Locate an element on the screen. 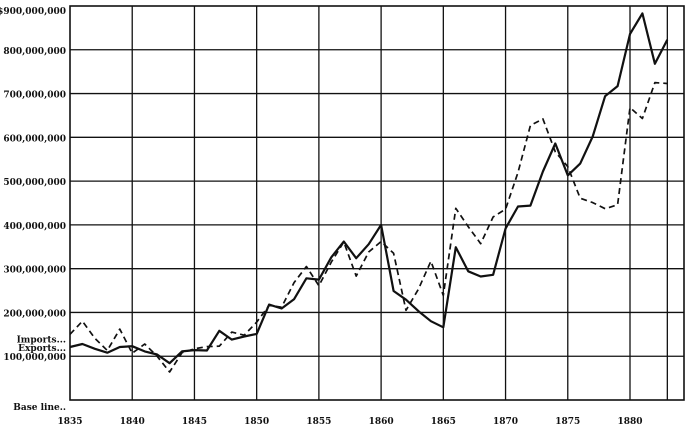 The width and height of the screenshot is (700, 430). y-tick-label: 500,000,000 is located at coordinates (34, 183).